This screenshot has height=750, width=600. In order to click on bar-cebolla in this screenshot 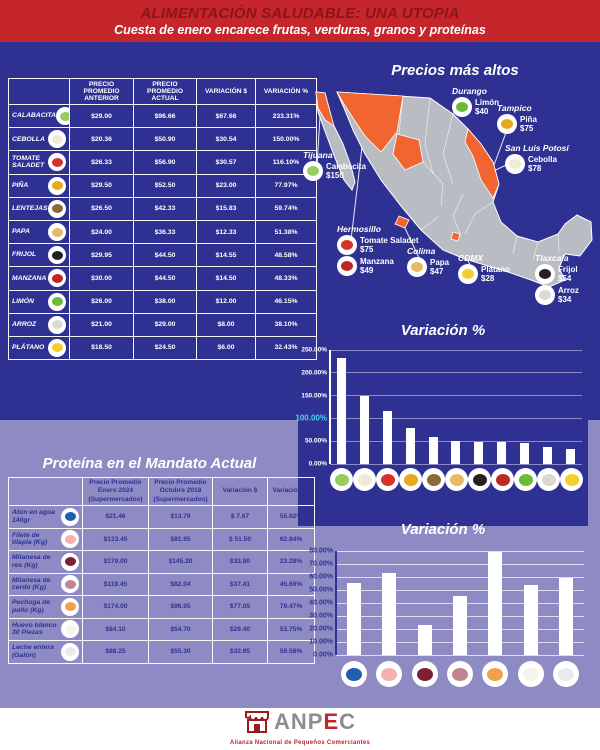, I will do `click(364, 429)`.